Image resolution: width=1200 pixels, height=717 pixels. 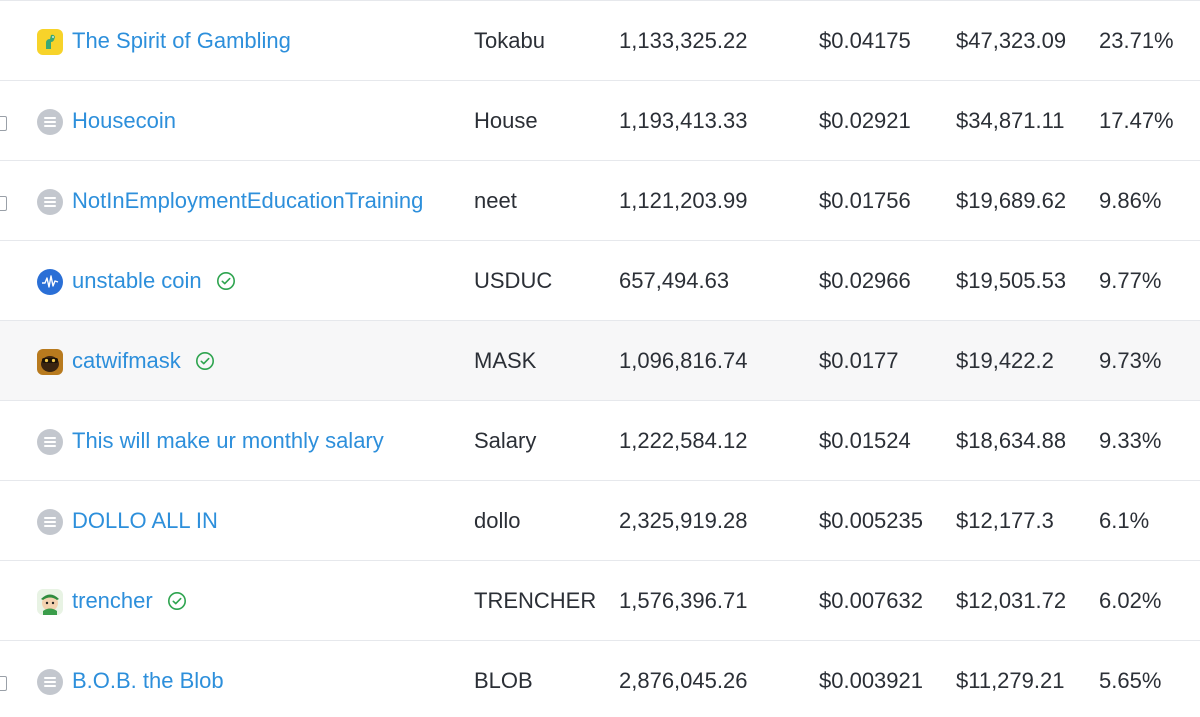 I want to click on token-price: $0.007632, so click(x=871, y=600).